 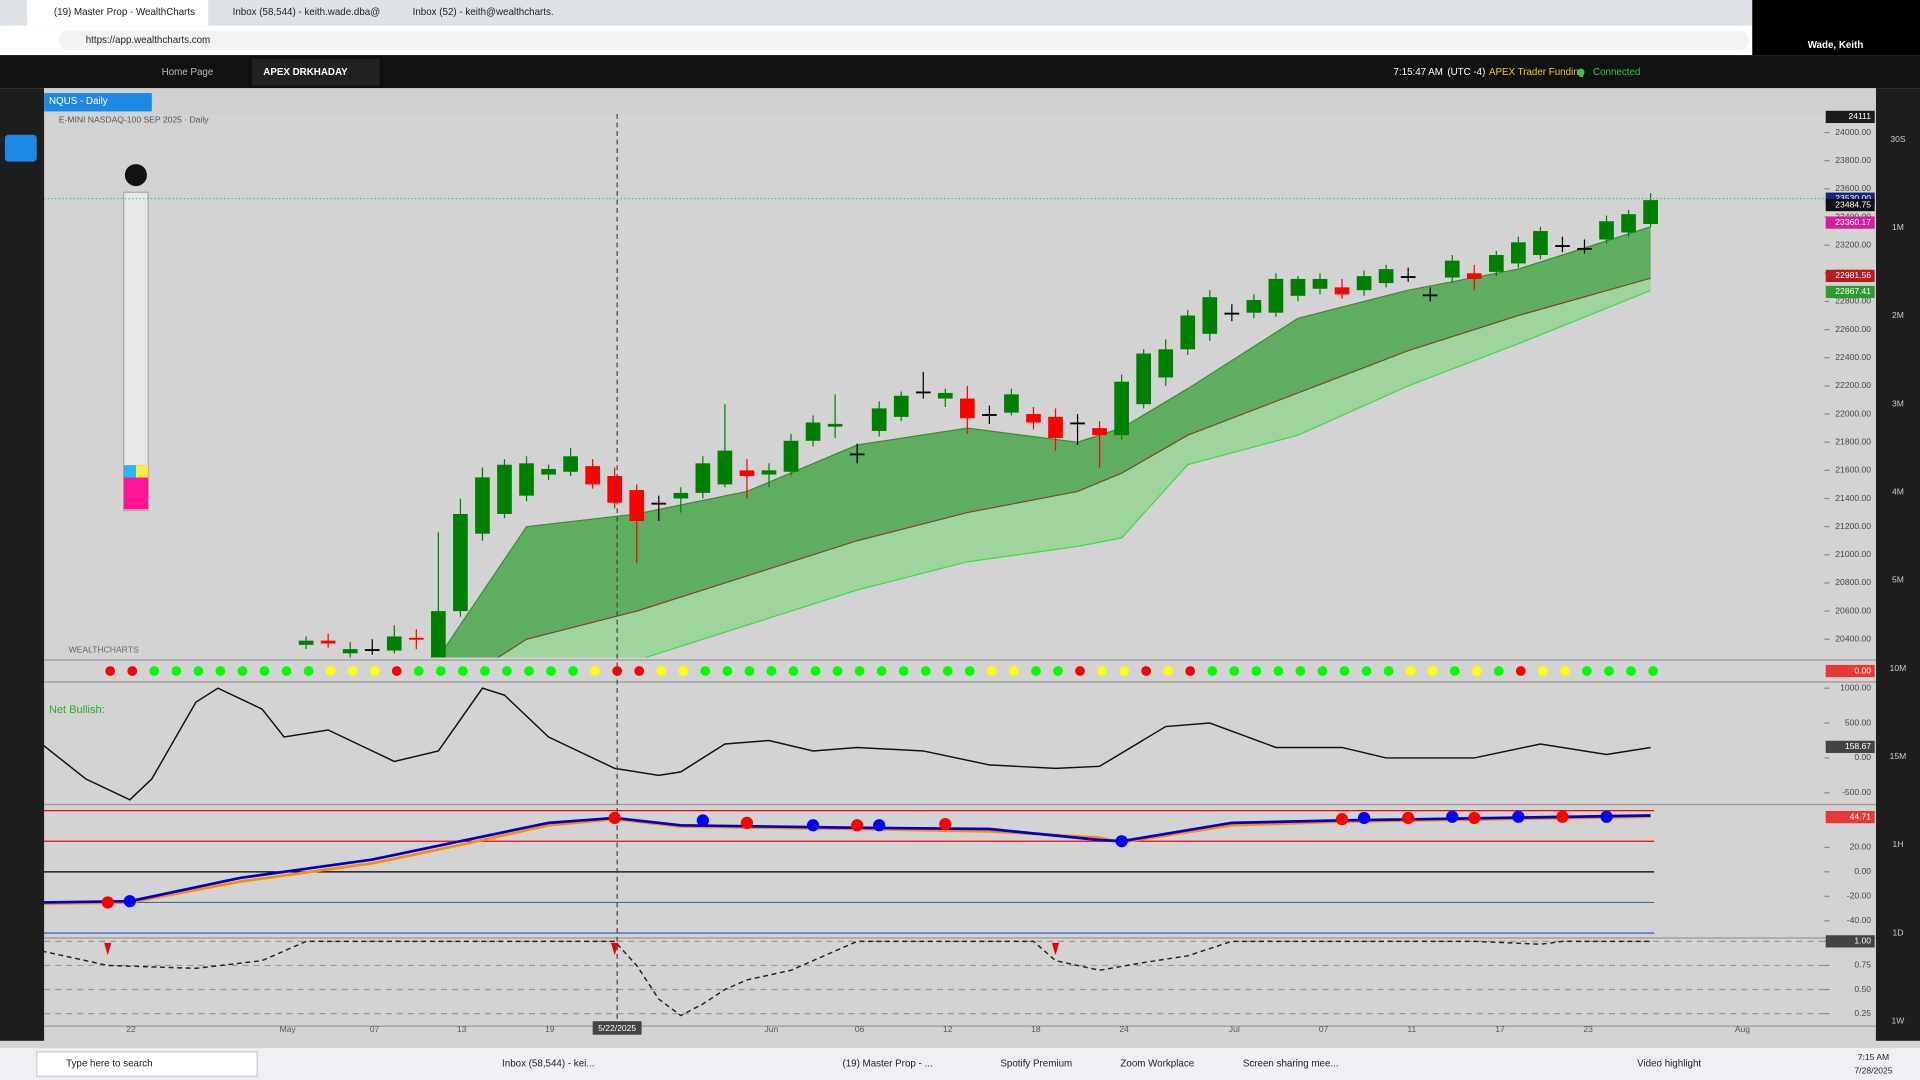 What do you see at coordinates (148, 40) in the screenshot?
I see `url: https://app.wealthcharts.com` at bounding box center [148, 40].